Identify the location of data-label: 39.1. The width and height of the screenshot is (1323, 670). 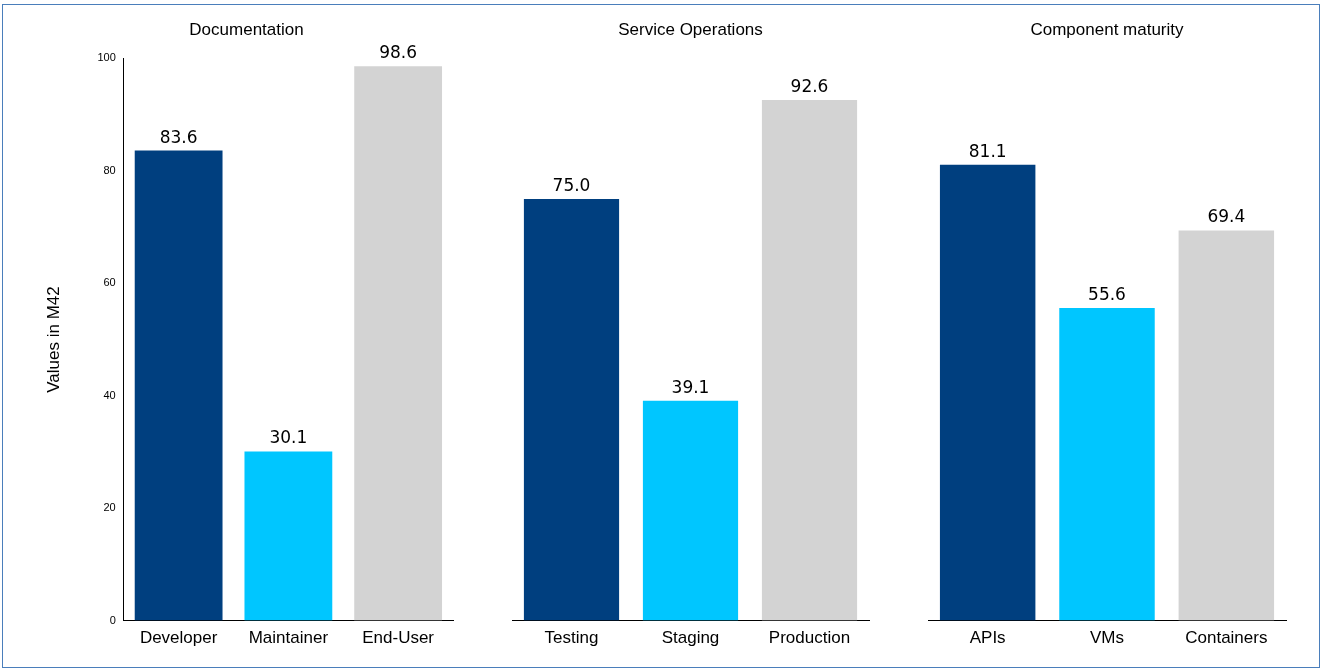
(690, 386).